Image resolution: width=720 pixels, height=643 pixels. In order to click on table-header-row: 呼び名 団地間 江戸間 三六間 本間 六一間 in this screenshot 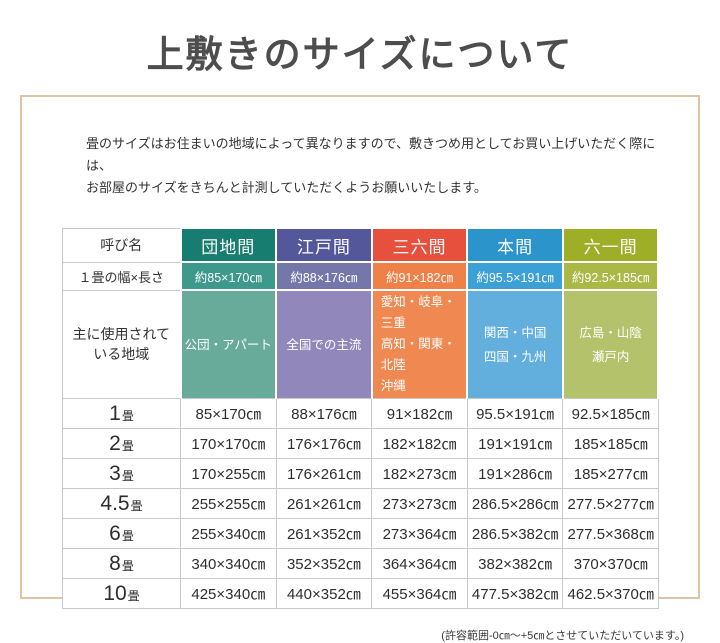, I will do `click(361, 245)`.